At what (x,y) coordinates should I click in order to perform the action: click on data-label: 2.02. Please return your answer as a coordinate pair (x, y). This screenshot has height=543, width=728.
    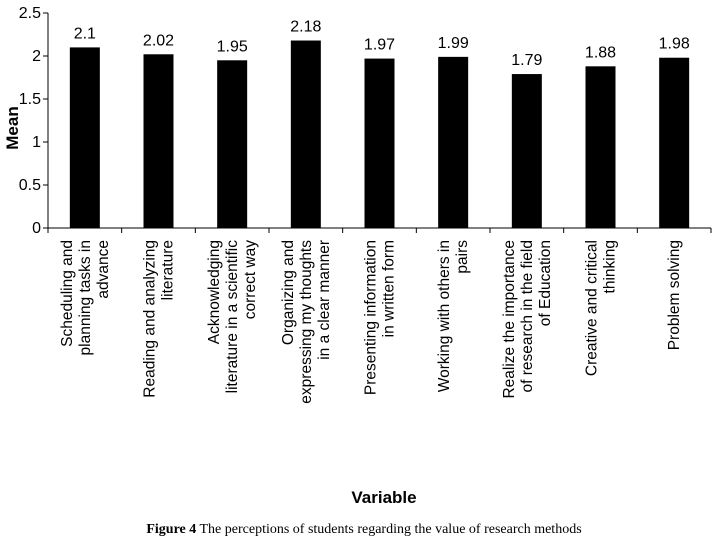
    Looking at the image, I should click on (158, 40).